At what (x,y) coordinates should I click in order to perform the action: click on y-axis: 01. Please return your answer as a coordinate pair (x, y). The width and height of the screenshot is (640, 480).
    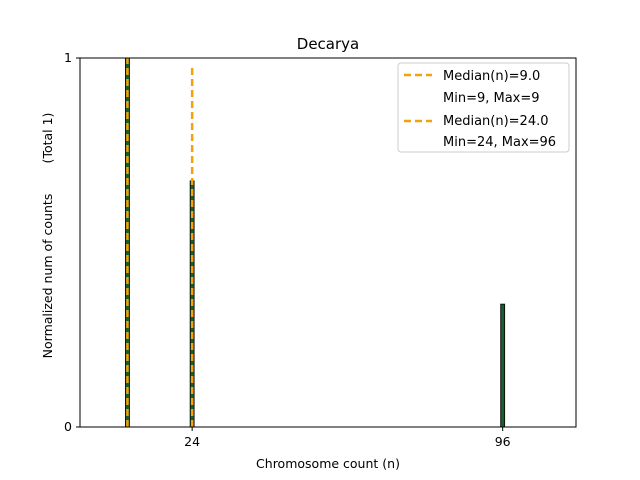
    Looking at the image, I should click on (72, 242).